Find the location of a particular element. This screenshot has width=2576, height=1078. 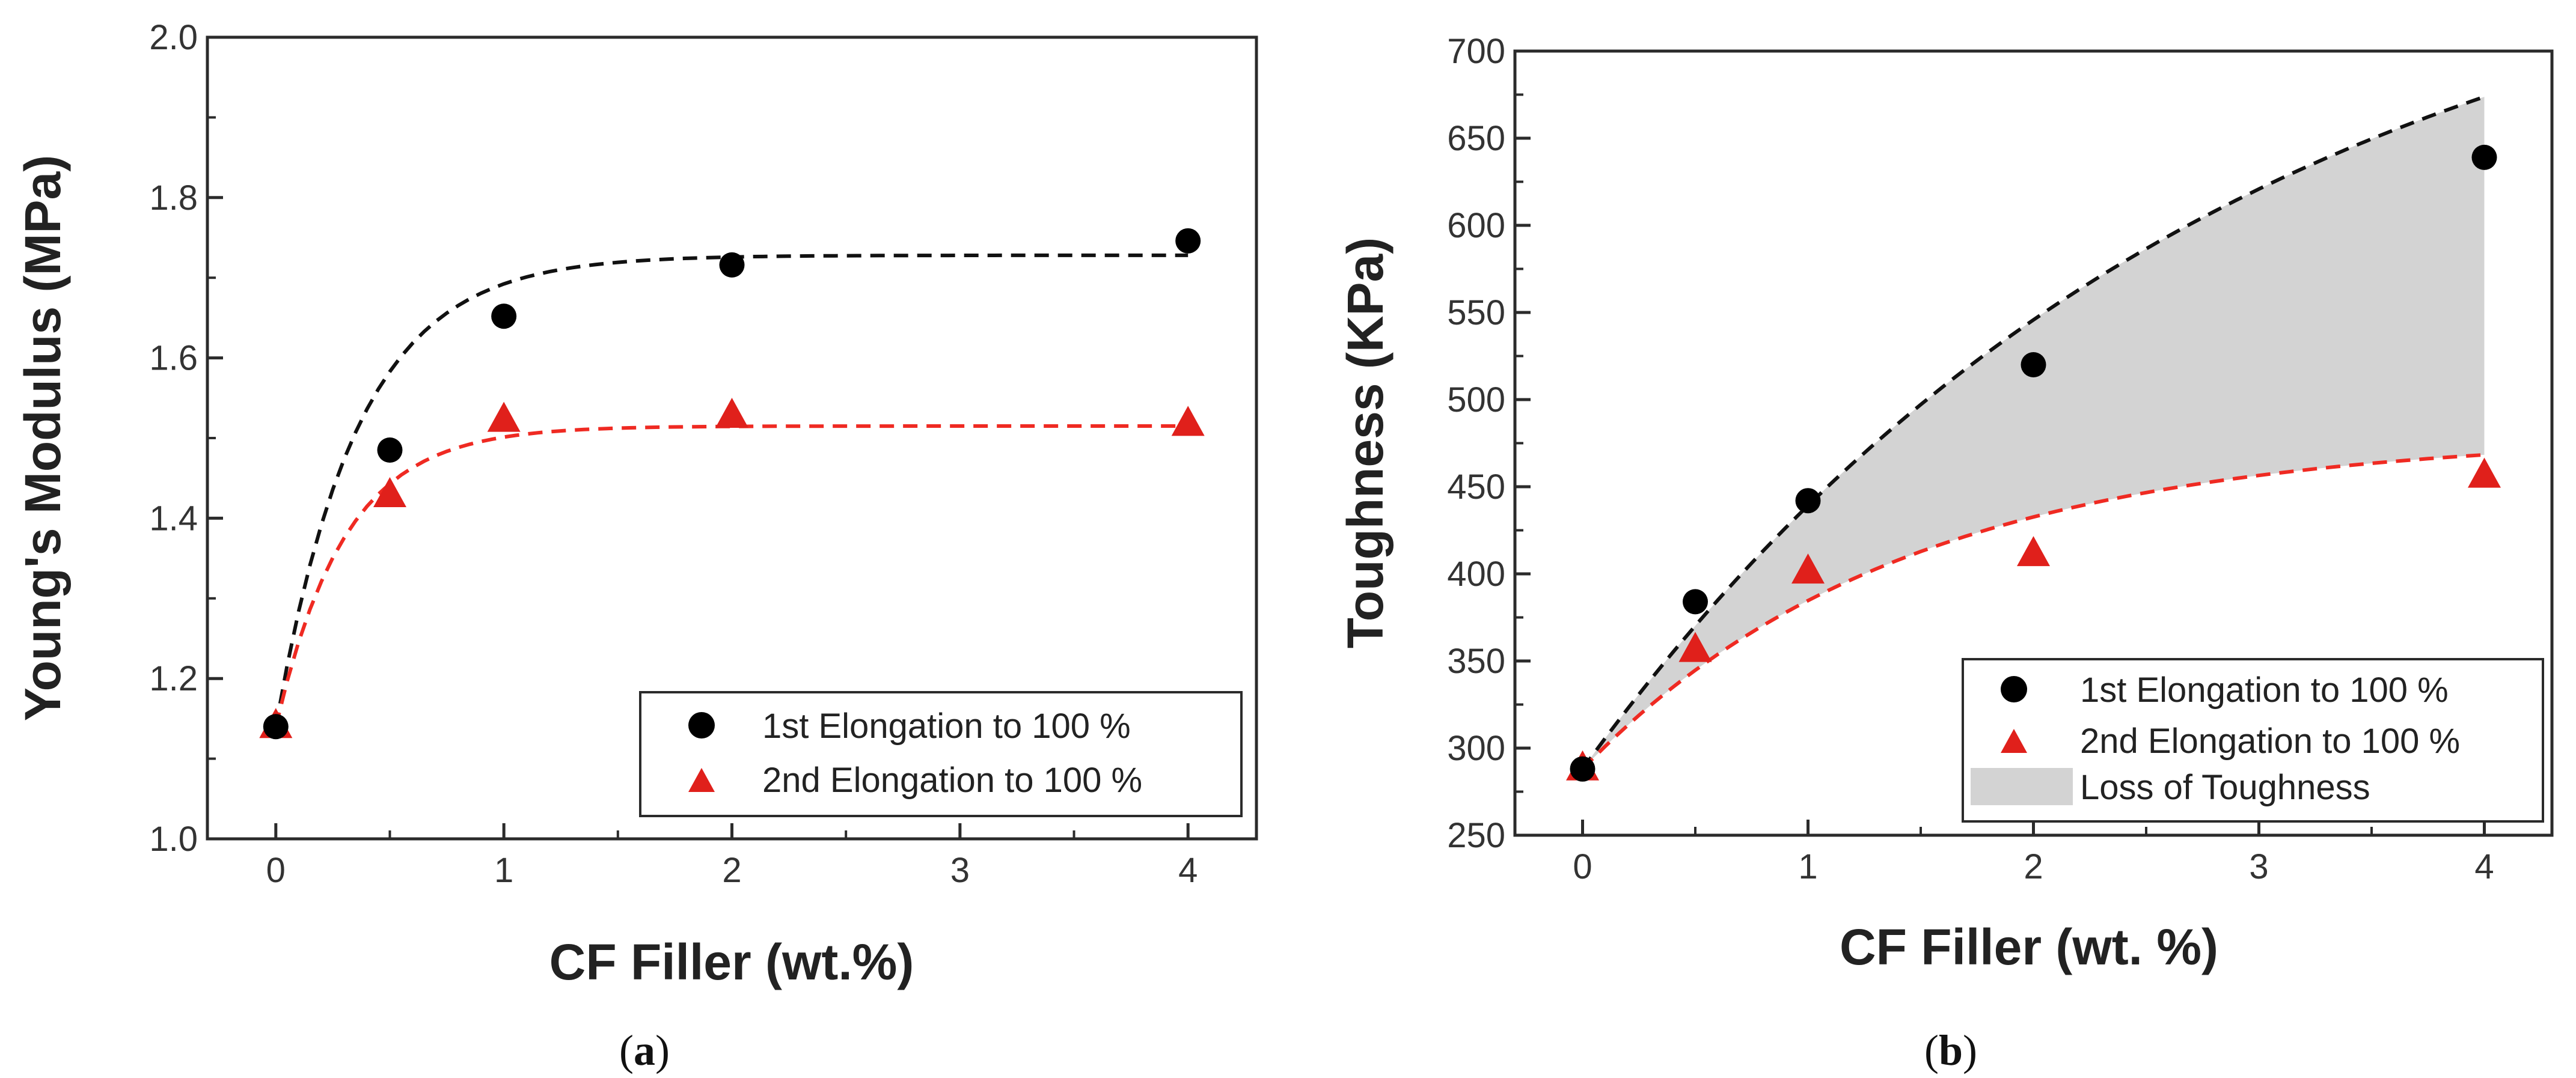

y-tick-label: 600 is located at coordinates (1476, 225).